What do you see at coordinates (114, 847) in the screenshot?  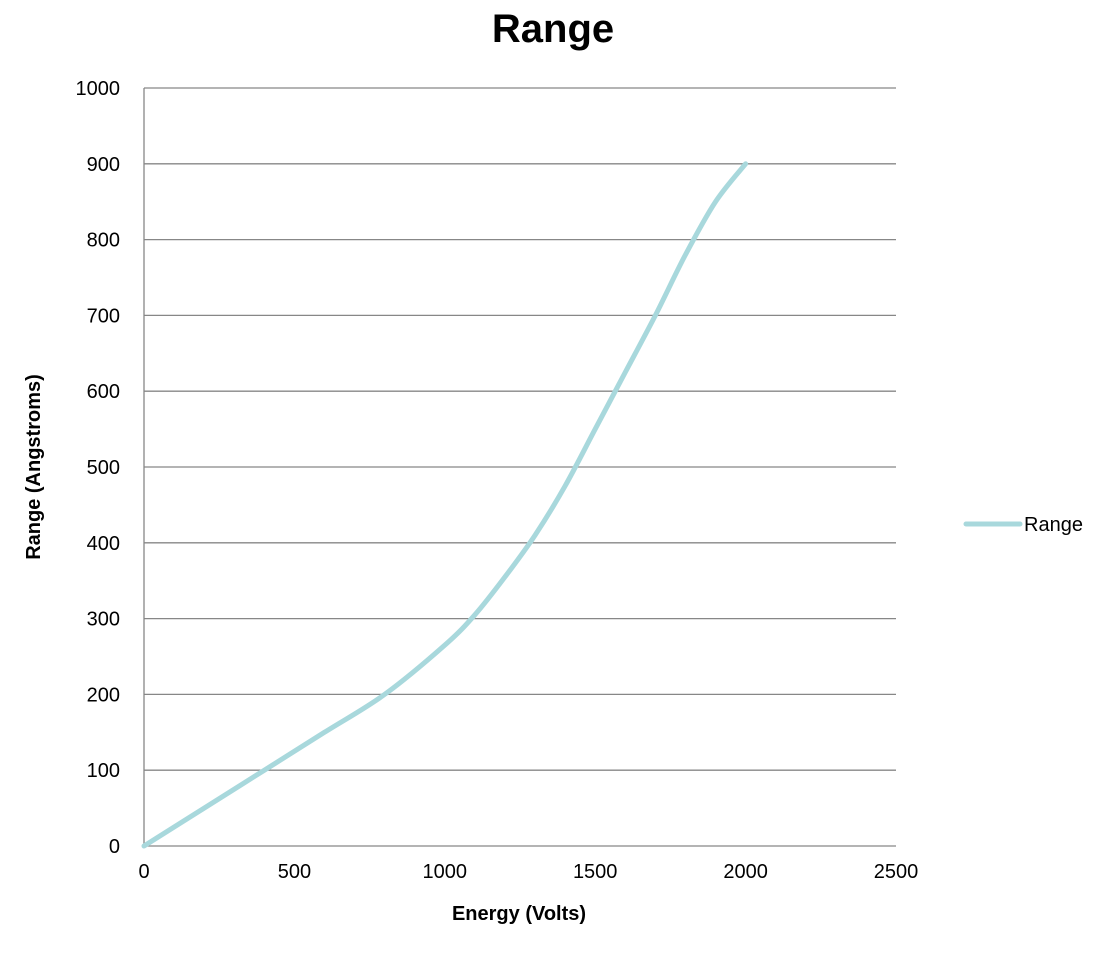 I see `y-tick-label: 0` at bounding box center [114, 847].